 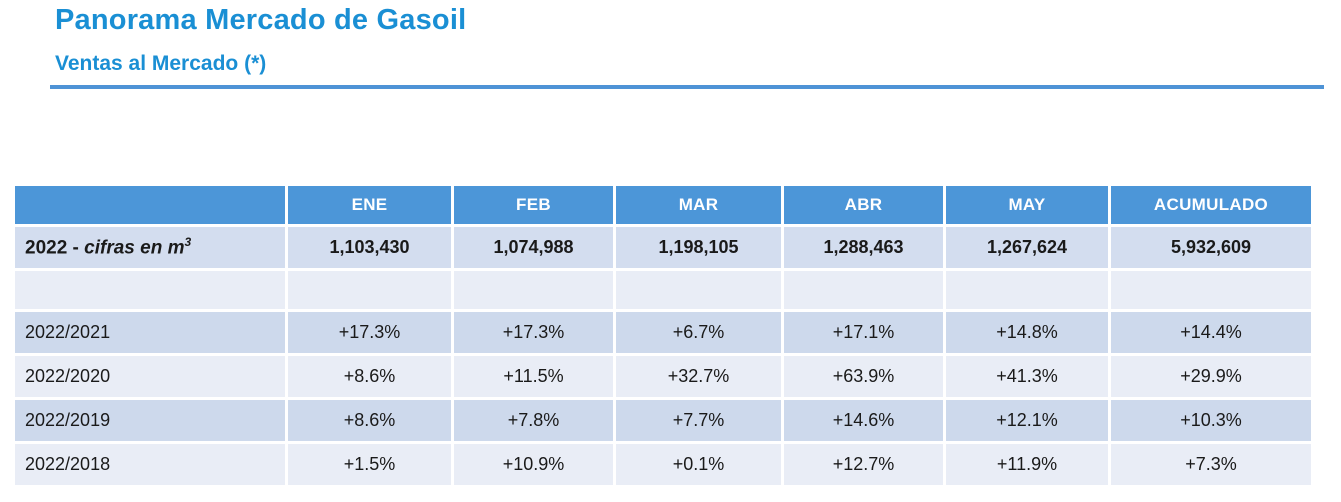 What do you see at coordinates (863, 205) in the screenshot?
I see `col-header-abr: ABR` at bounding box center [863, 205].